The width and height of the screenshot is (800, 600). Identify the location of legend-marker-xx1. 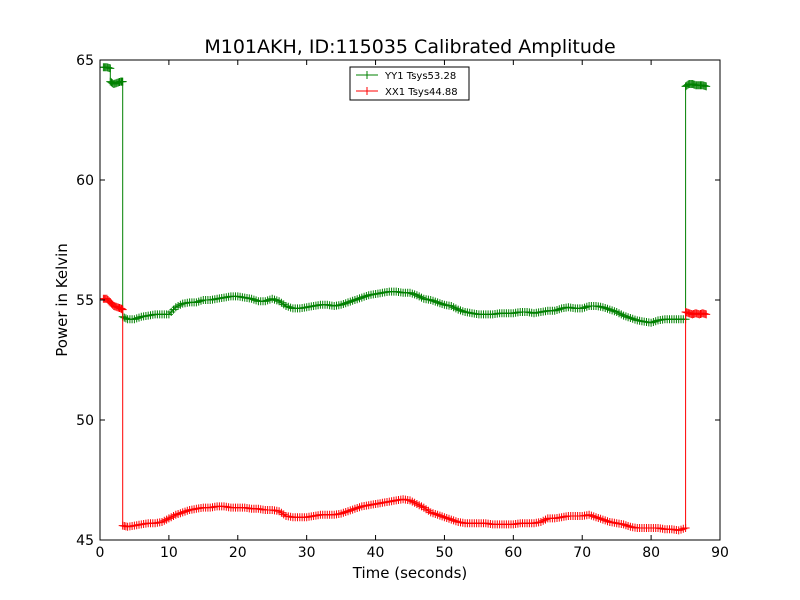
(367, 91).